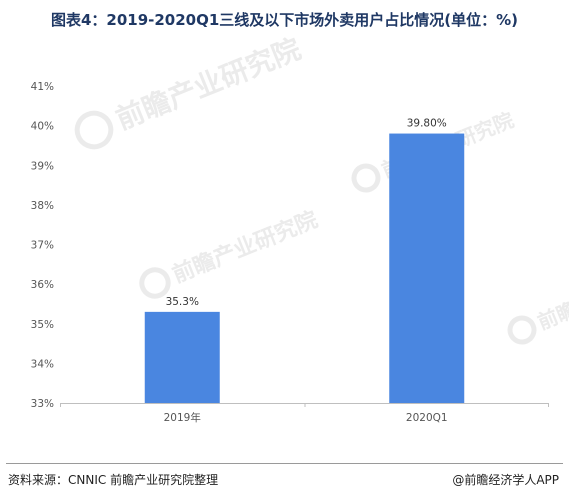  I want to click on y-tick-label: 34%, so click(42, 364).